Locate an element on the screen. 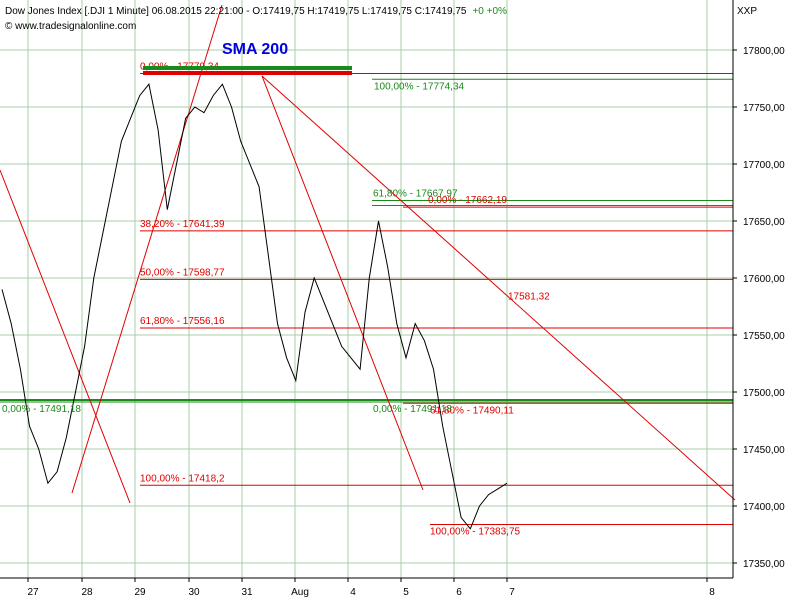 This screenshot has height=605, width=800. fib-level-label: 50,00% - 17598,77 is located at coordinates (182, 272).